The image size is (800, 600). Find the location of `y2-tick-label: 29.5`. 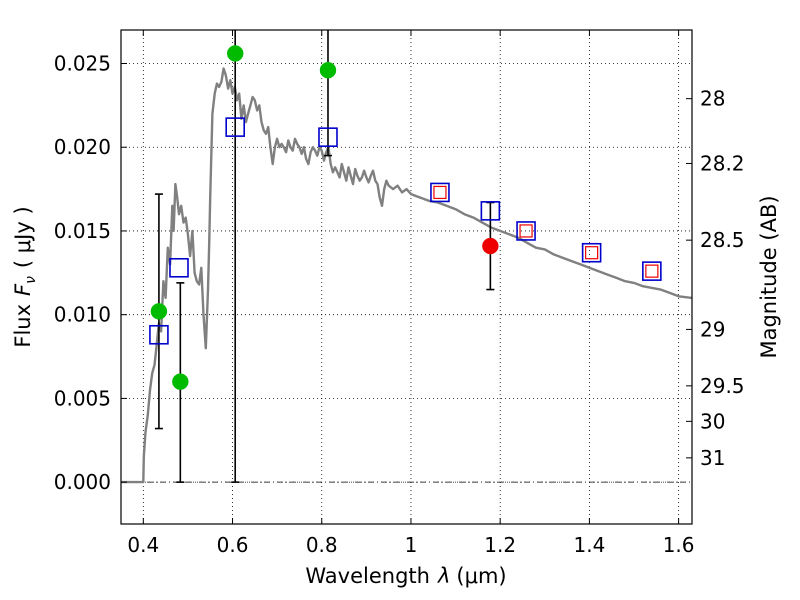

y2-tick-label: 29.5 is located at coordinates (722, 386).